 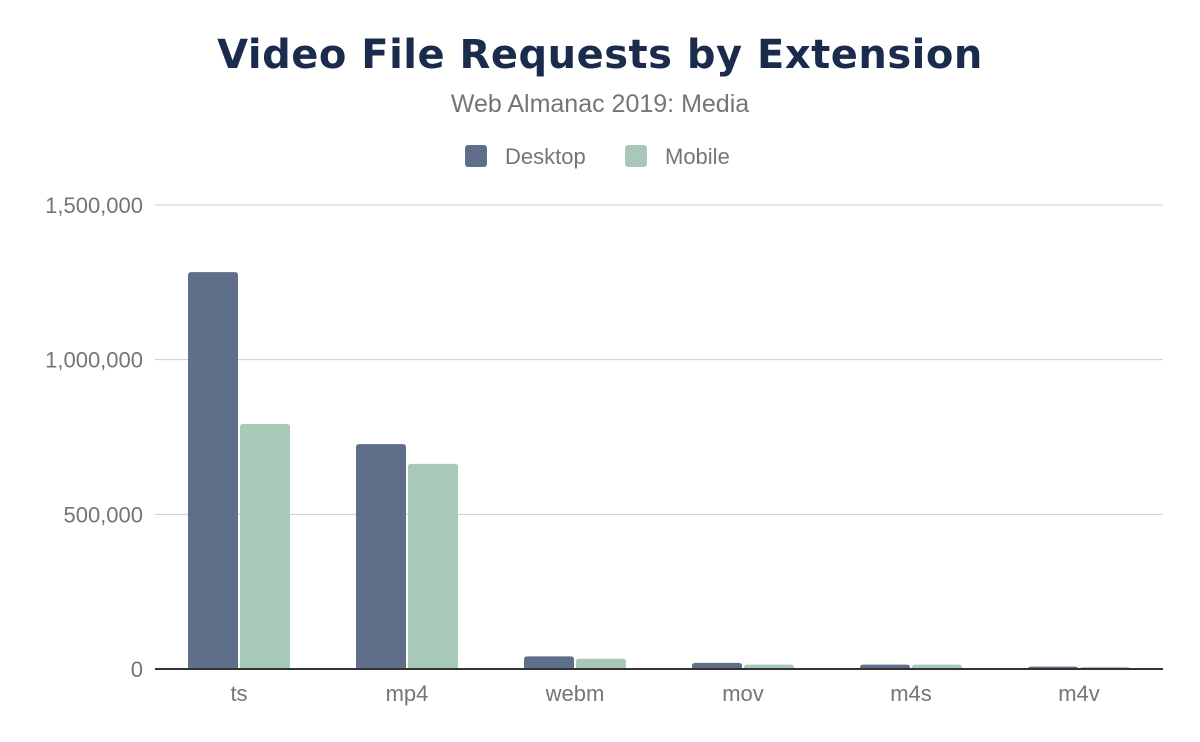 I want to click on y-tick-label: 0, so click(x=137, y=669).